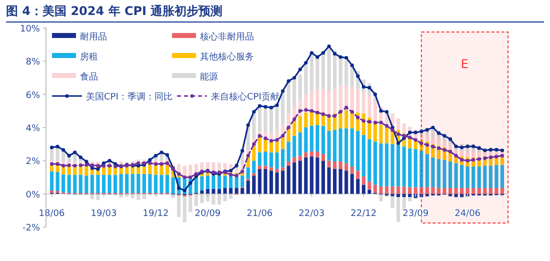 The width and height of the screenshot is (550, 261). Describe the element at coordinates (207, 213) in the screenshot. I see `x-tick-label: 20/09` at that location.